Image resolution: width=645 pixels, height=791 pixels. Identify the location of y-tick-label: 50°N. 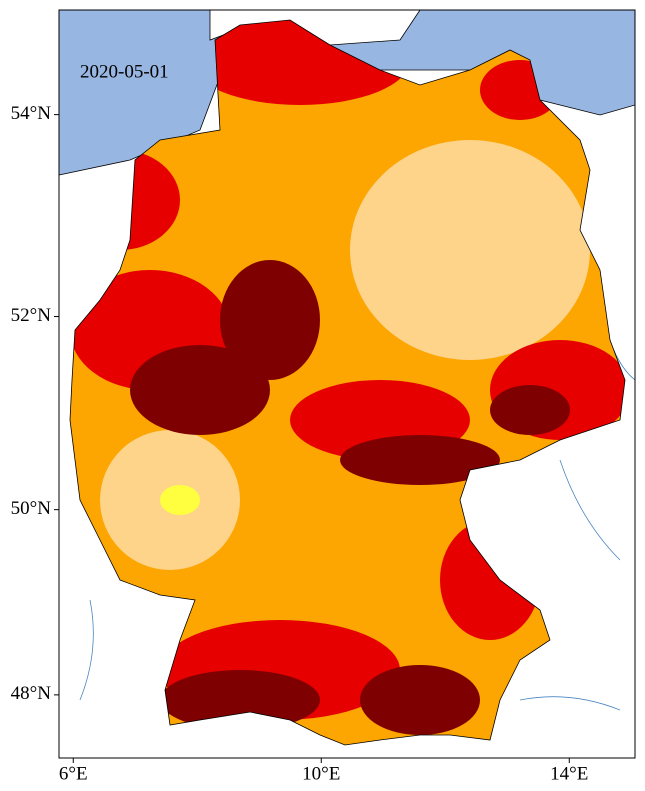
(31, 508).